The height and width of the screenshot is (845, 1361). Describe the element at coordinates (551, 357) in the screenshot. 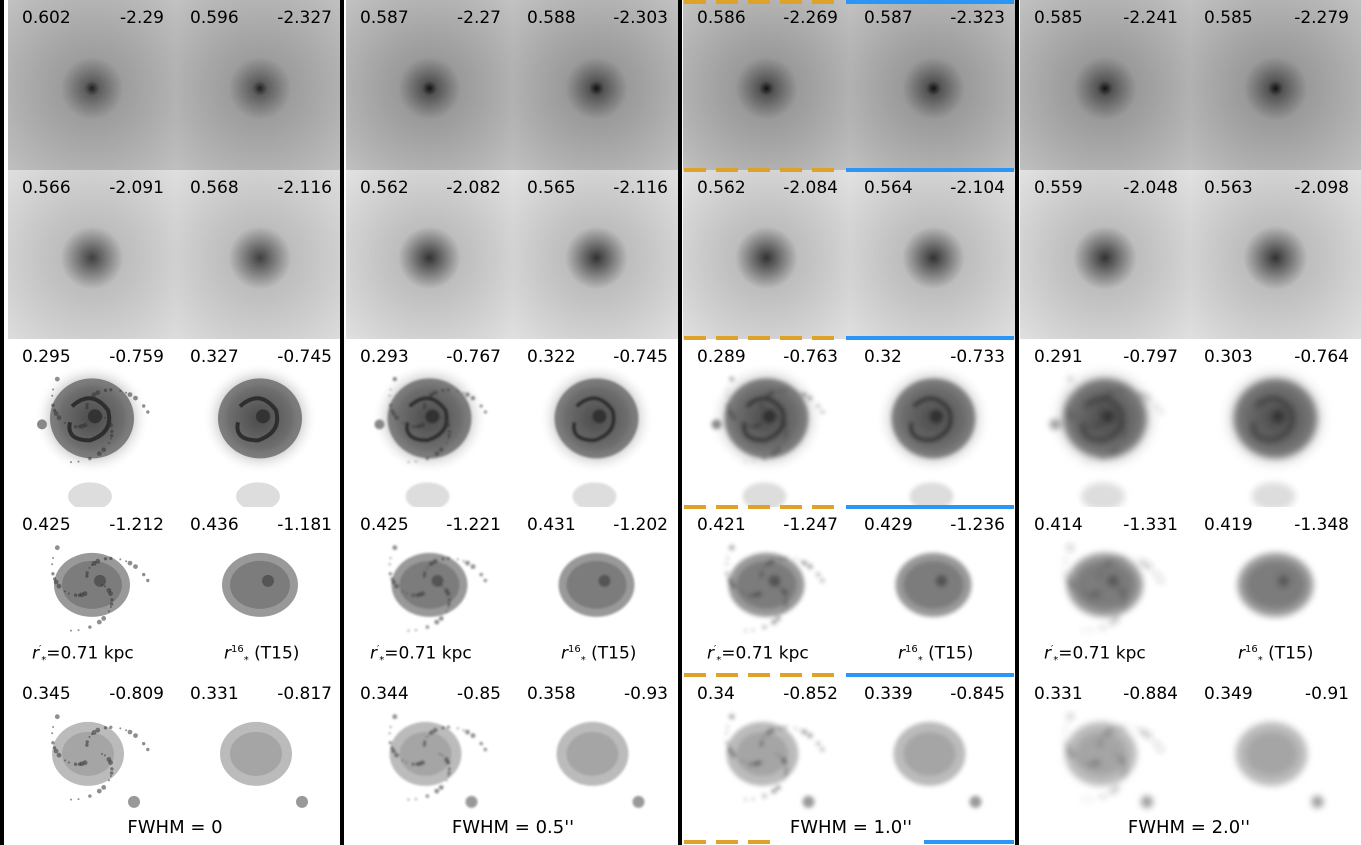

I see `panel-value-left: 0.322` at that location.